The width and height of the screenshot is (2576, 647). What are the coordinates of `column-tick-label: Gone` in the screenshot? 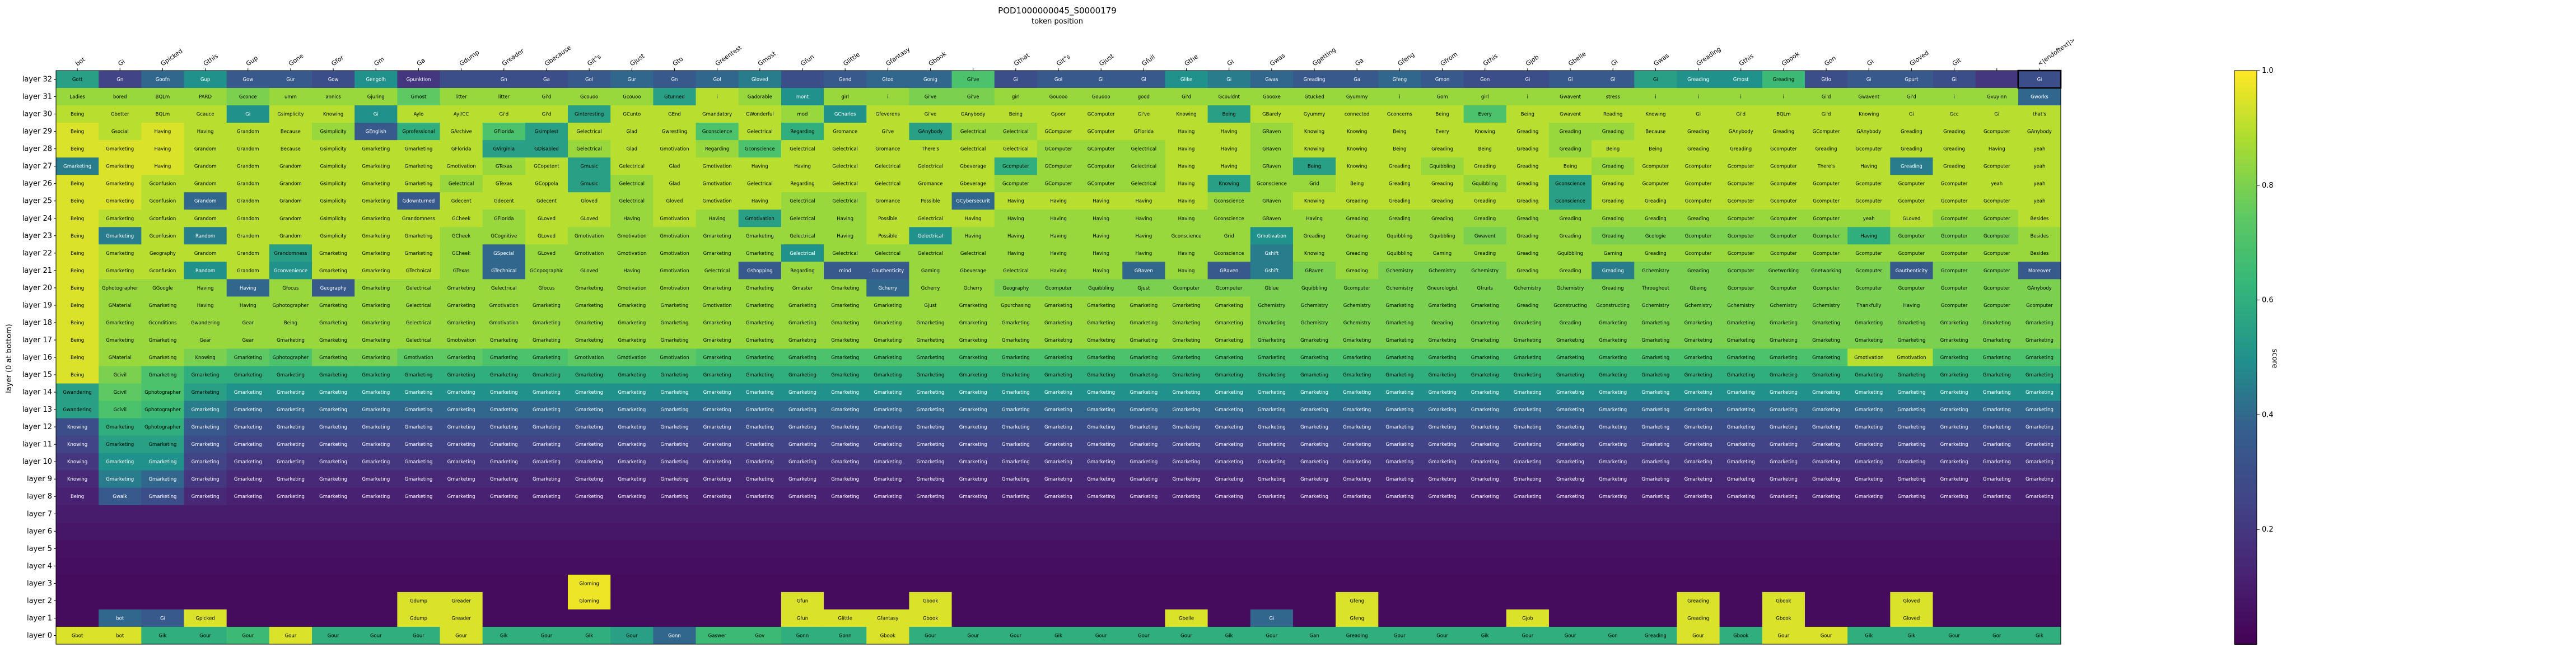 It's located at (296, 59).